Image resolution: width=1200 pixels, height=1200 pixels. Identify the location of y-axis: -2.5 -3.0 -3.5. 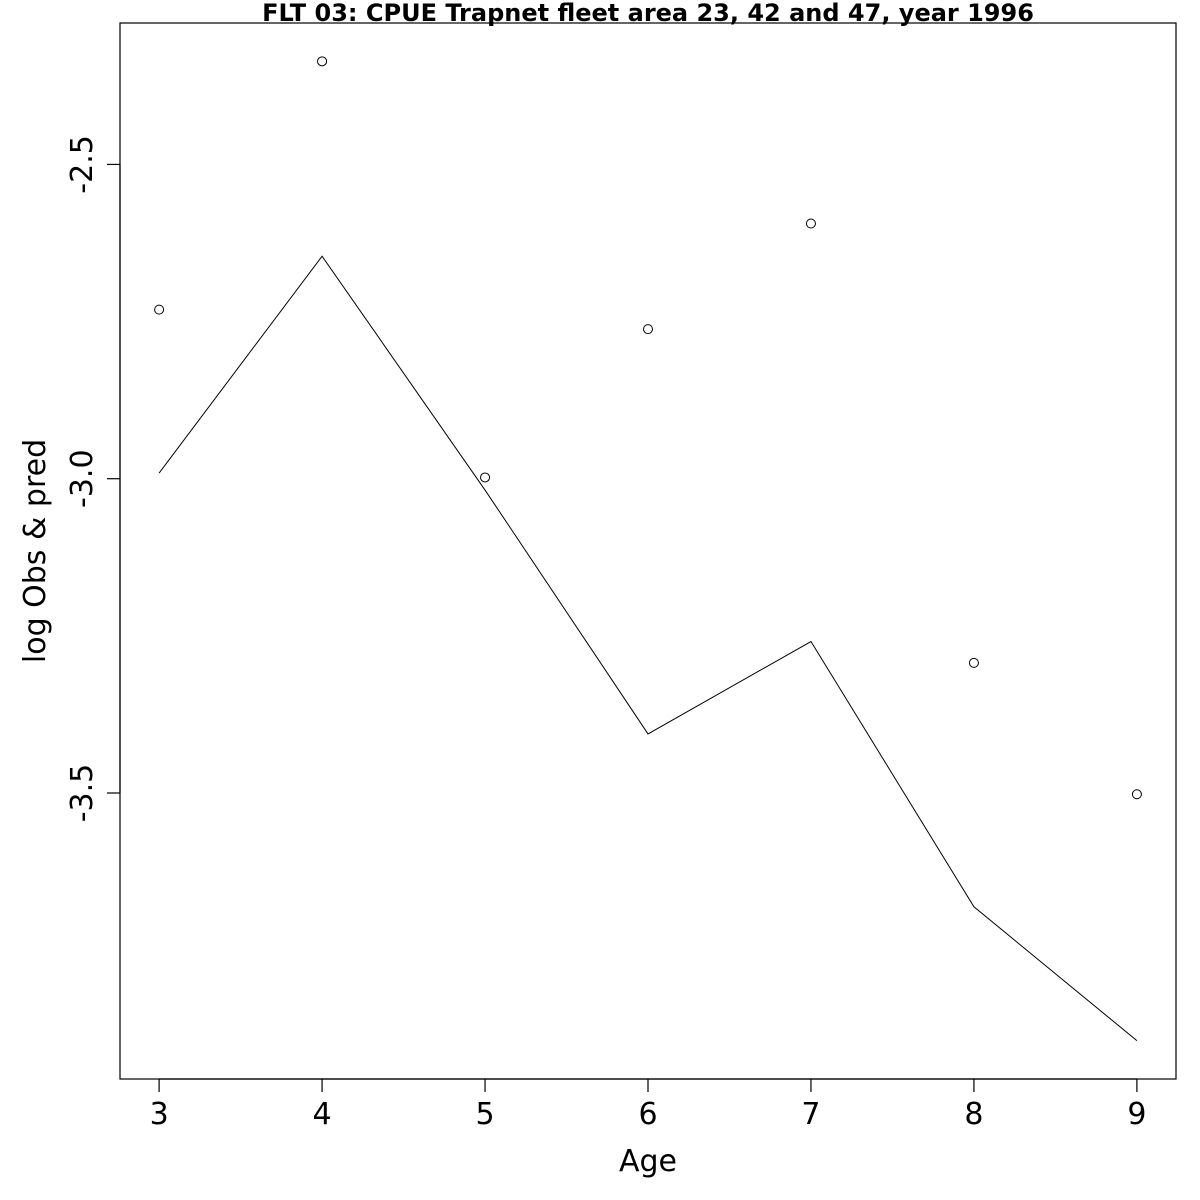
(93, 479).